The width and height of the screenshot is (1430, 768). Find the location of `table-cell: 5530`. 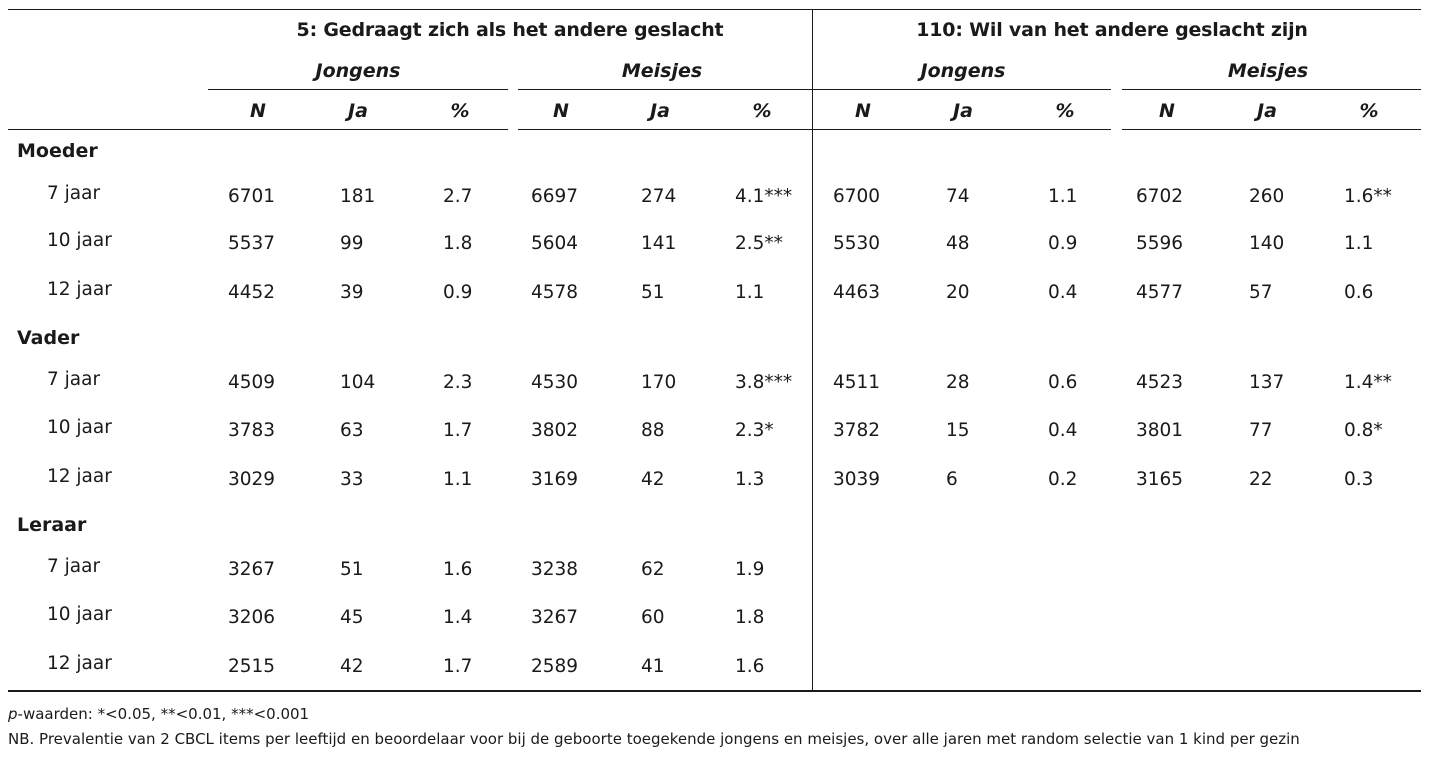

table-cell: 5530 is located at coordinates (857, 243).